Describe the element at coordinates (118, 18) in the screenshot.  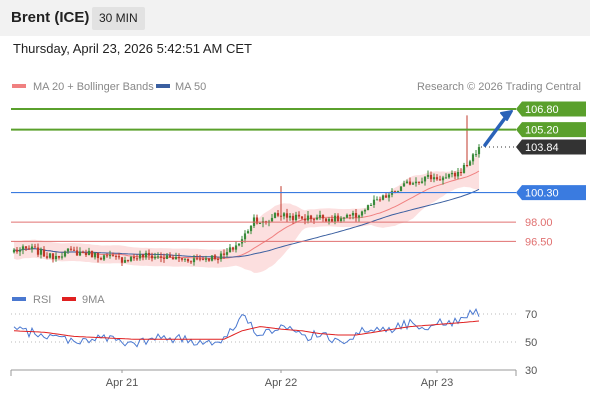
I see `interval-selector: 30 MIN` at that location.